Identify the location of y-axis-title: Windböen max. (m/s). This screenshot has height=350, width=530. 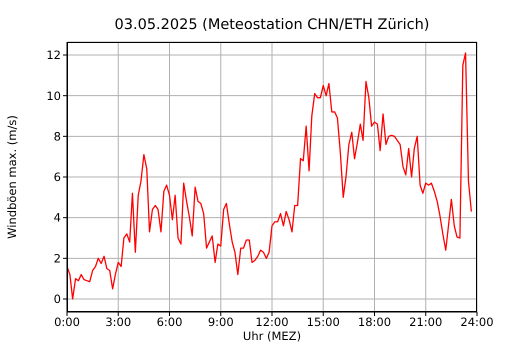
(12, 177).